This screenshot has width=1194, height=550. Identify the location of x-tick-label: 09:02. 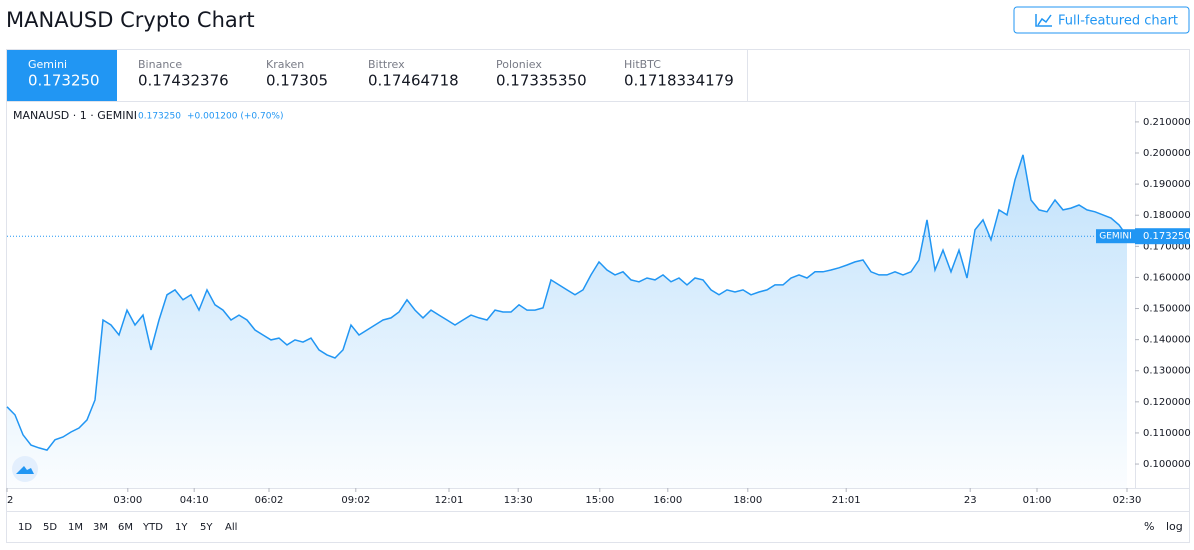
(355, 500).